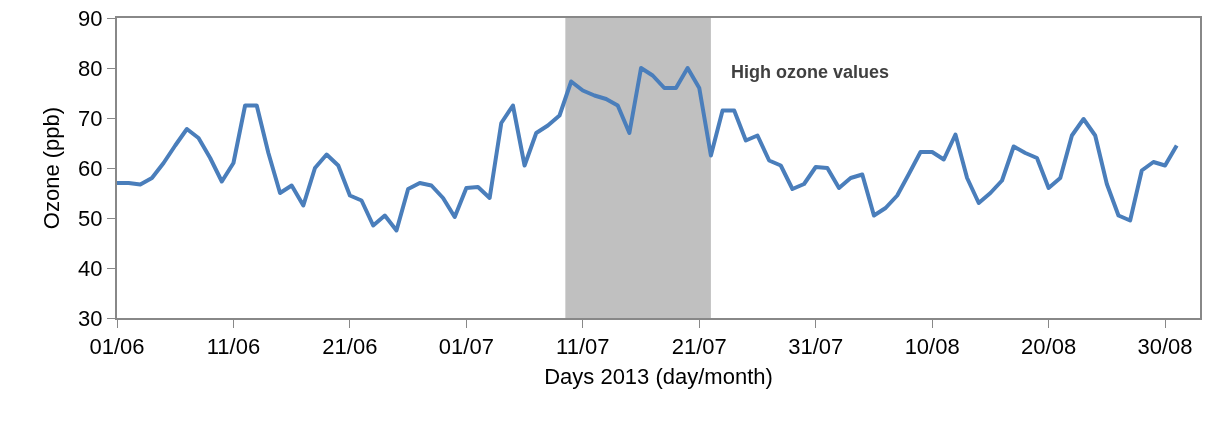 The width and height of the screenshot is (1212, 421). I want to click on x-tick-label: 21/06, so click(350, 347).